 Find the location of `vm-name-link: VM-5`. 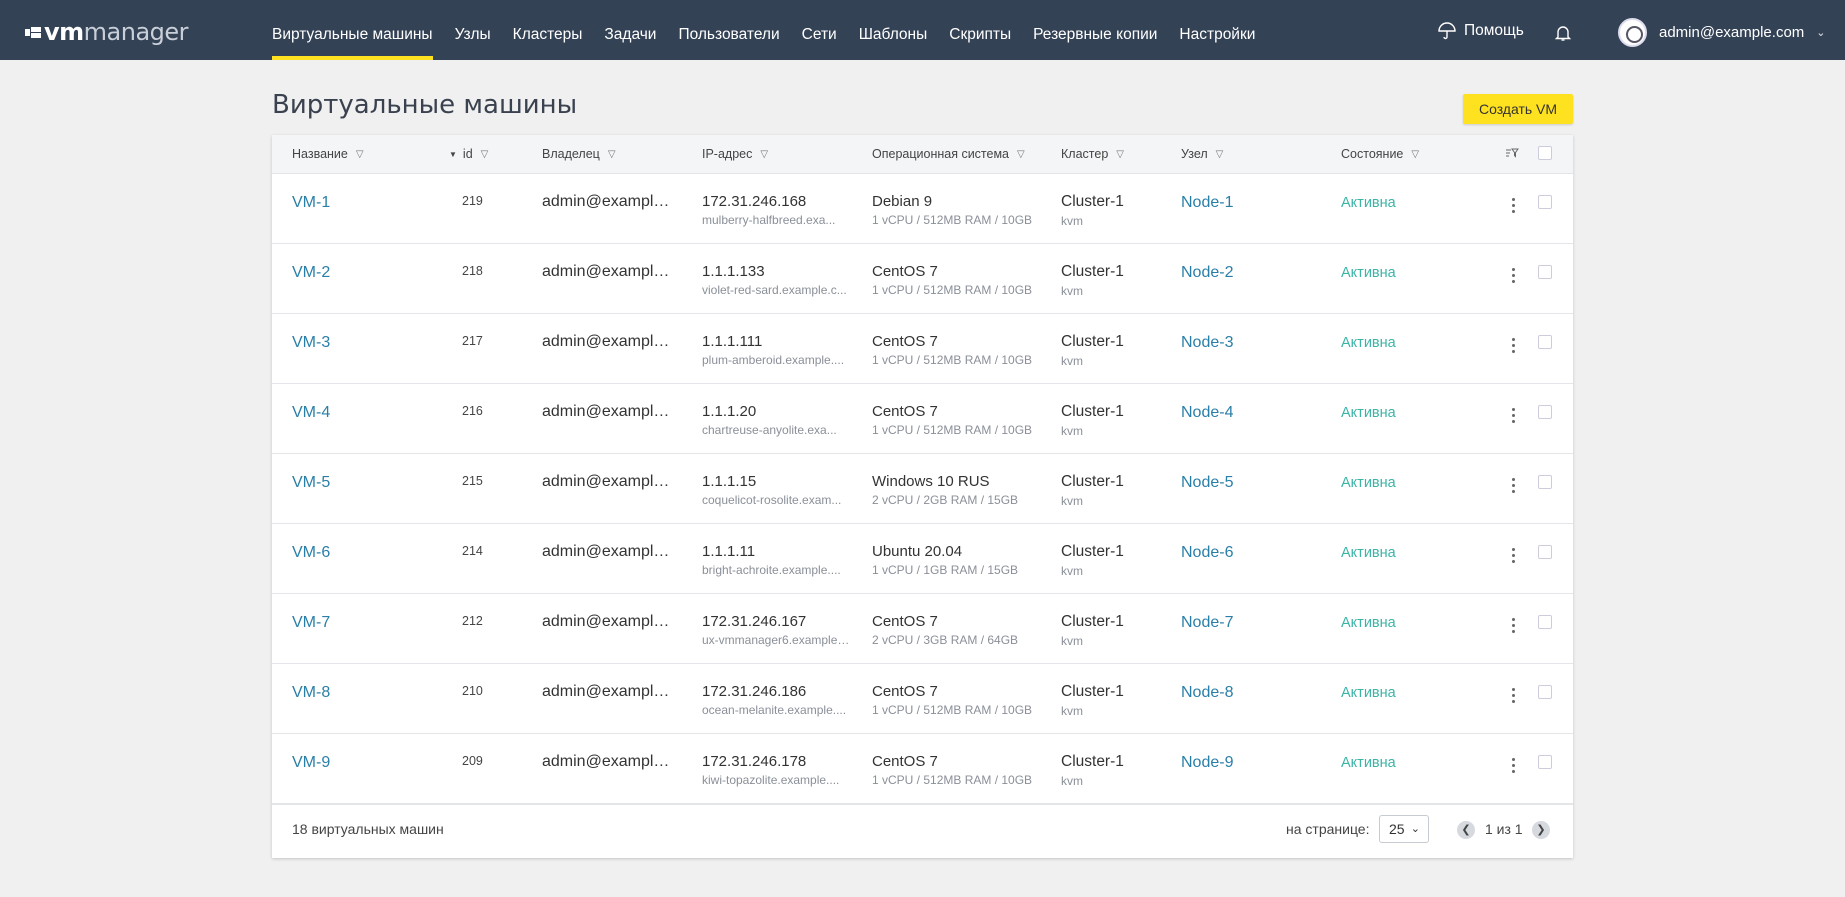

vm-name-link: VM-5 is located at coordinates (311, 482).